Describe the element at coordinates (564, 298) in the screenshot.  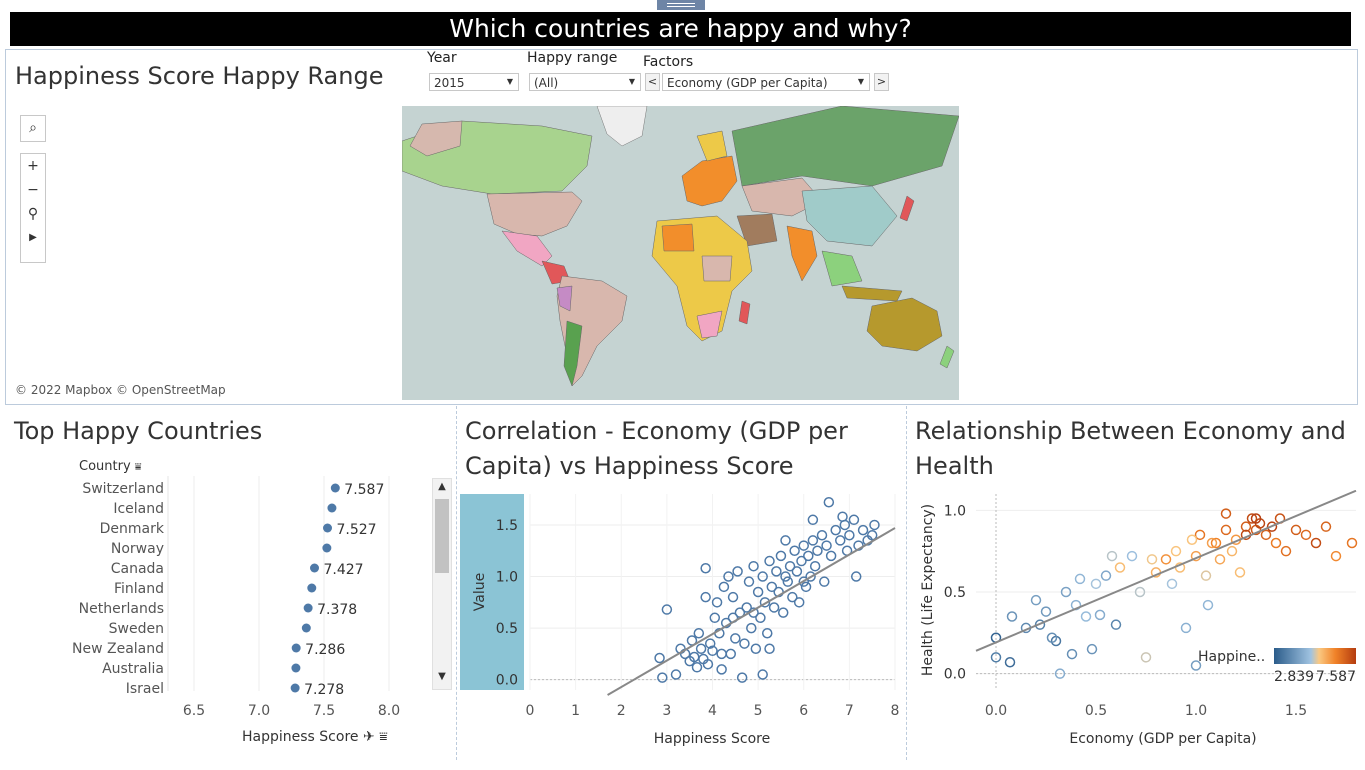
I see `peru-shape` at that location.